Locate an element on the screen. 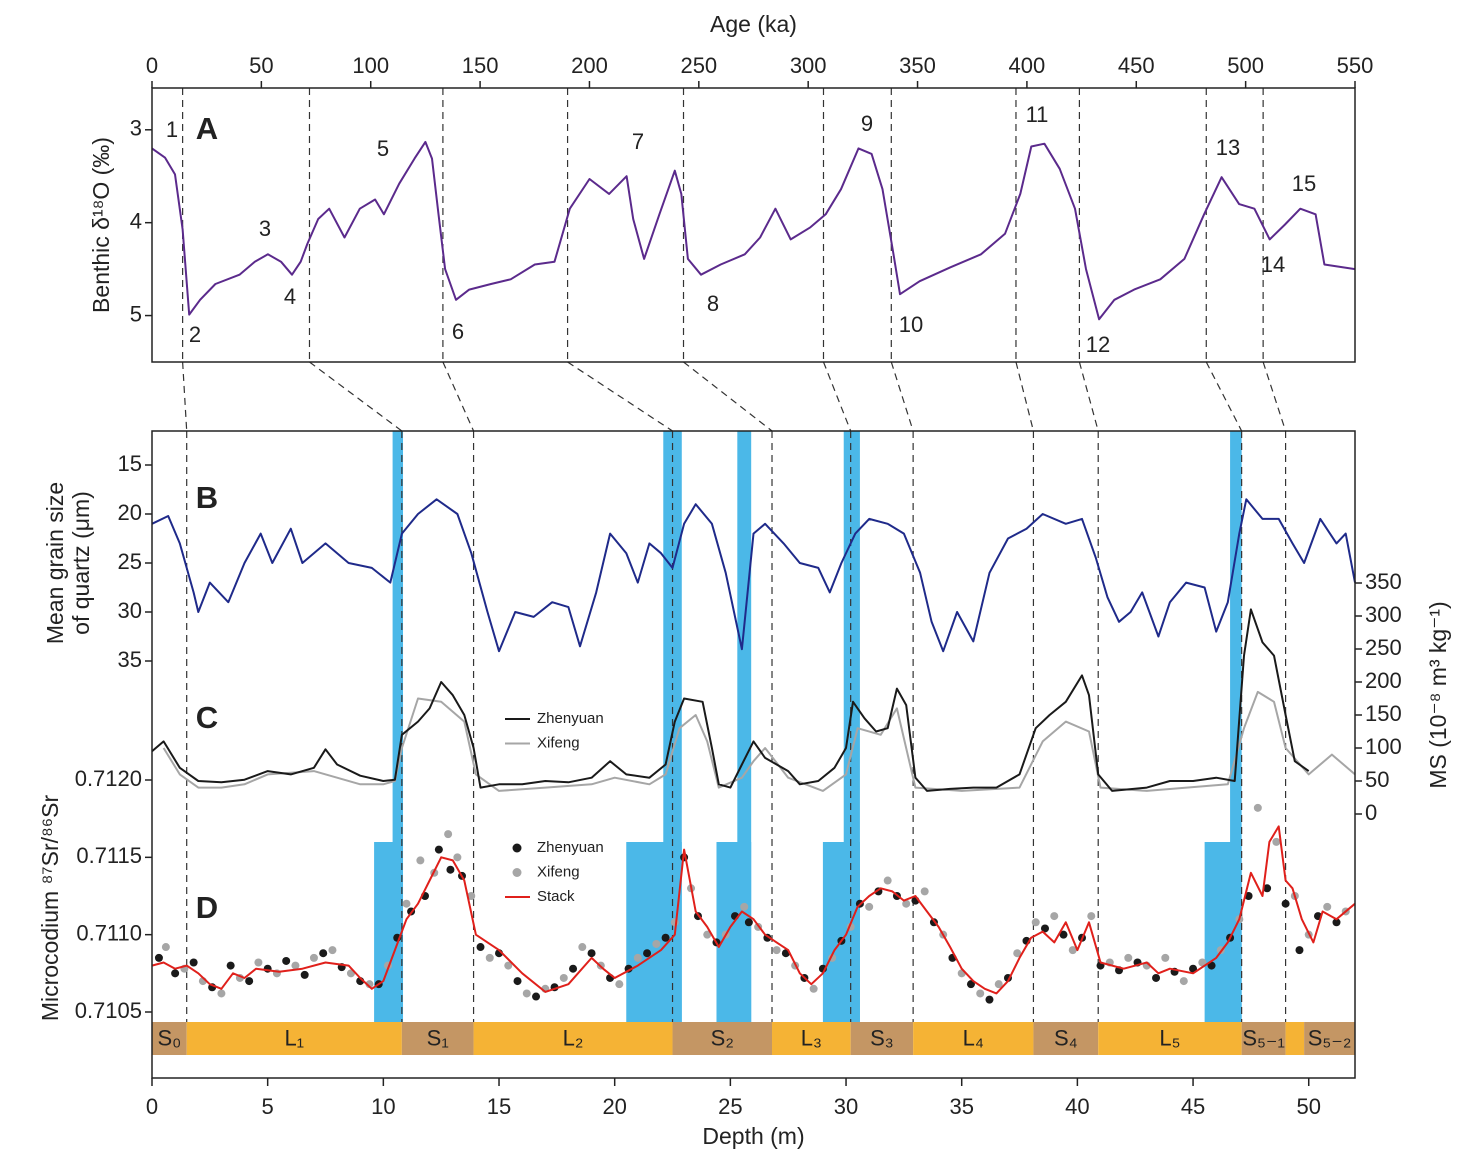  y-axis-label: MS (10⁻⁸ m³ kg⁻¹) is located at coordinates (1438, 694).